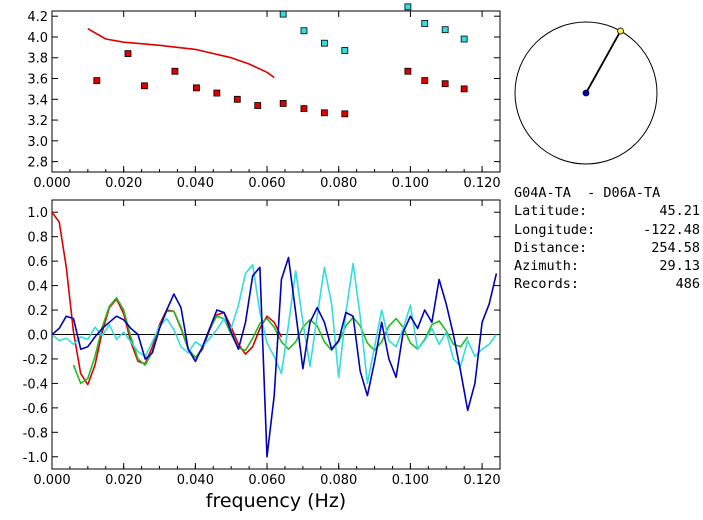  I want to click on info-row-distance: Distance: 254.58, so click(607, 248).